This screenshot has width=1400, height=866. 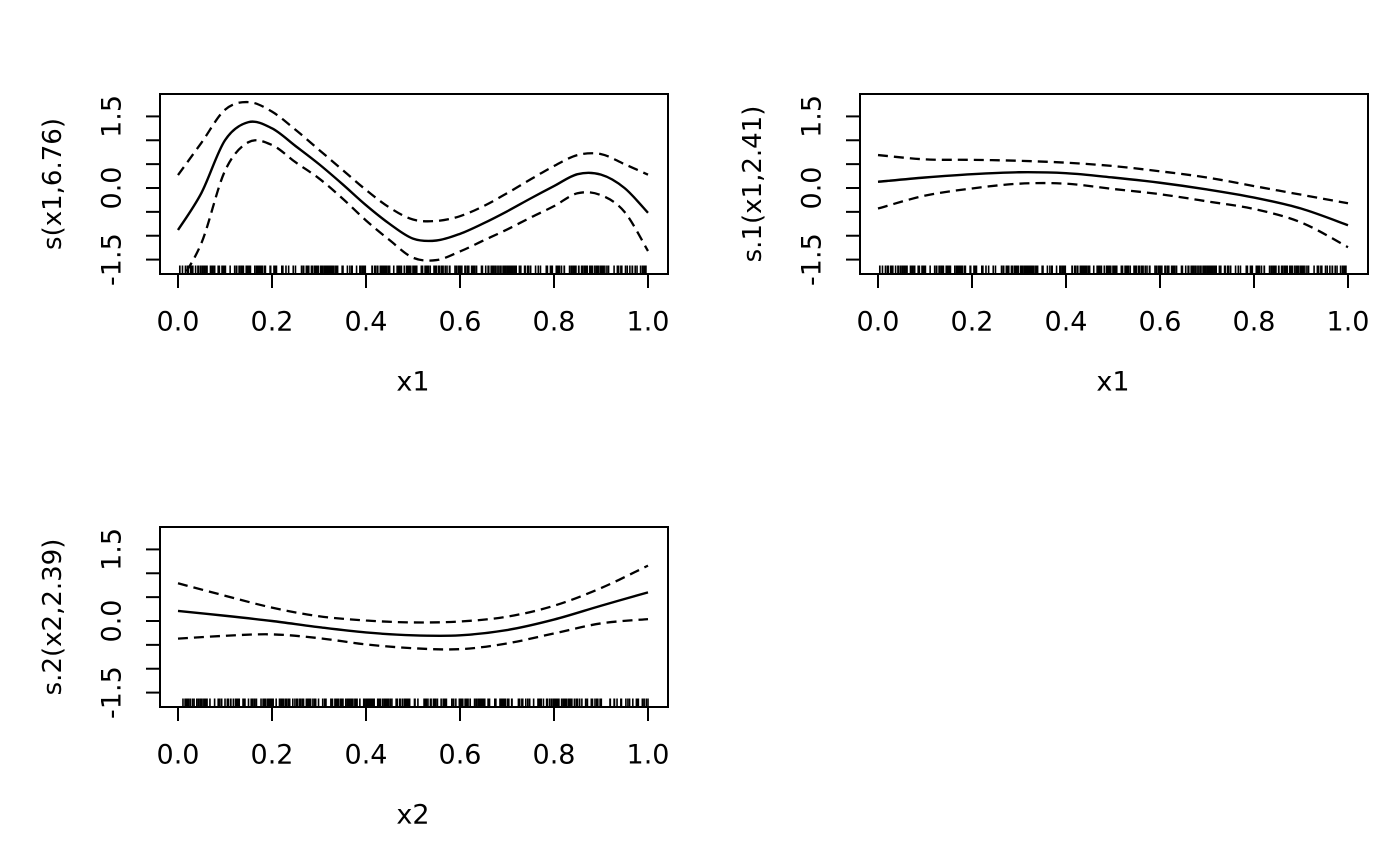 What do you see at coordinates (753, 184) in the screenshot?
I see `y-axis-title: s.1(x1,2.41)` at bounding box center [753, 184].